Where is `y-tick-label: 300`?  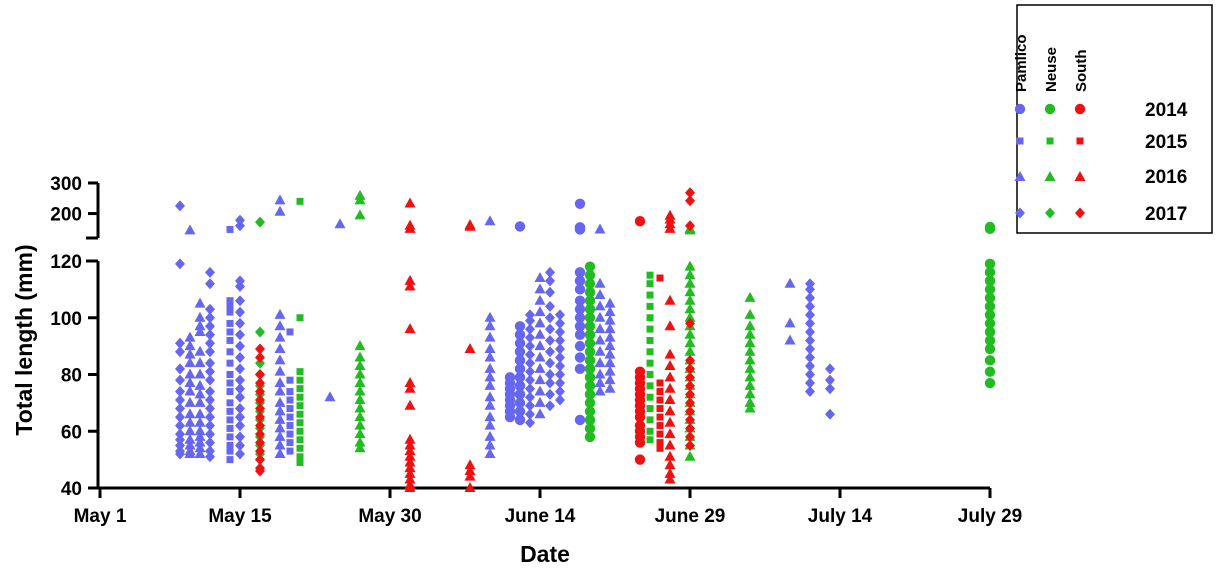 y-tick-label: 300 is located at coordinates (66, 184).